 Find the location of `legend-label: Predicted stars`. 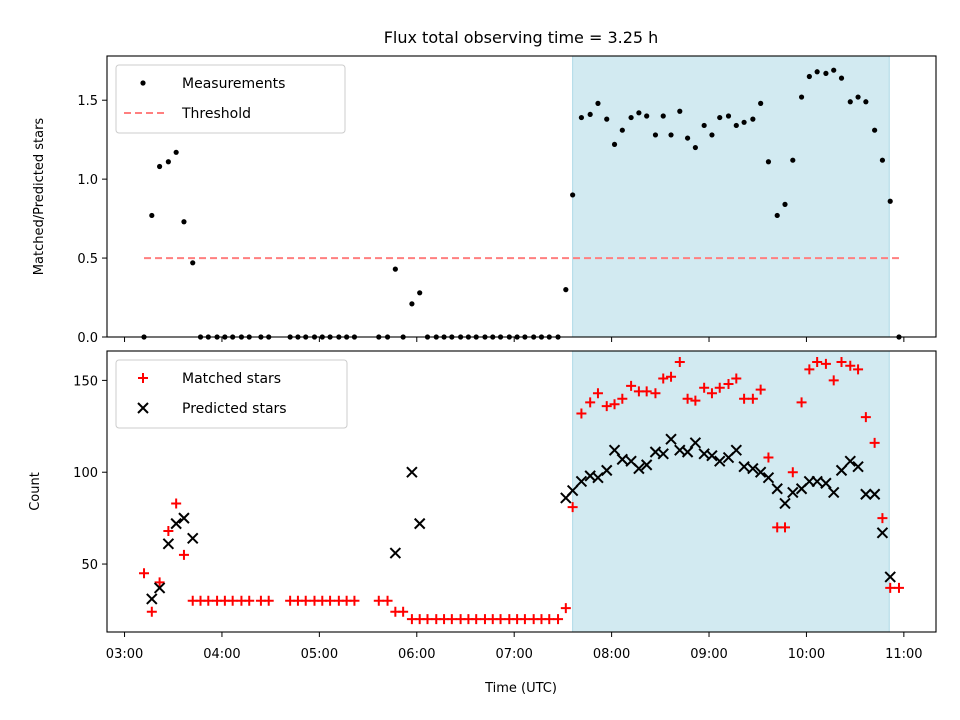

legend-label: Predicted stars is located at coordinates (234, 409).